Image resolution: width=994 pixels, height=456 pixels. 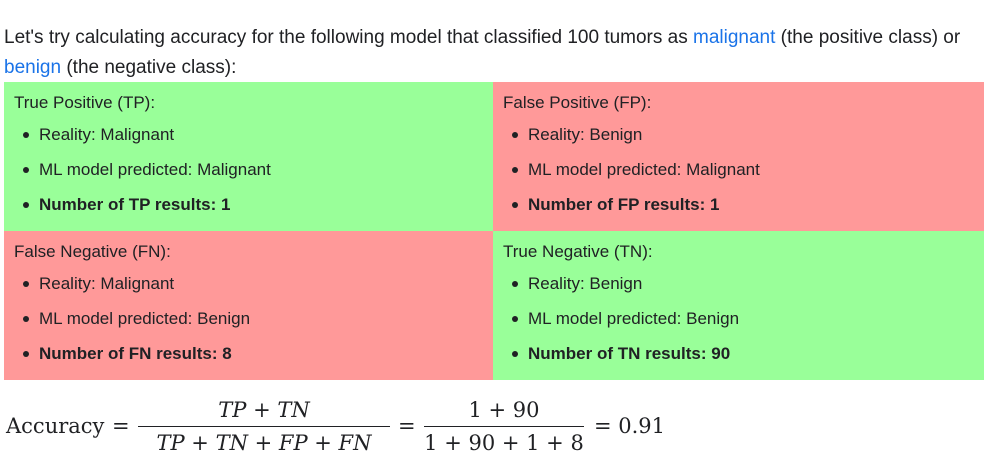 I want to click on tn-reality: Reality: Benign, so click(x=738, y=284).